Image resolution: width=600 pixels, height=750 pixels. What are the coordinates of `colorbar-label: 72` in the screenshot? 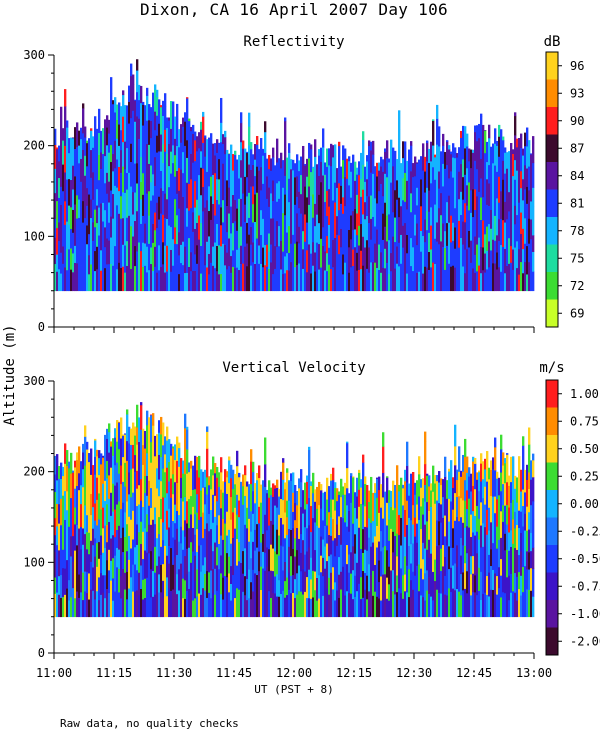 It's located at (577, 286).